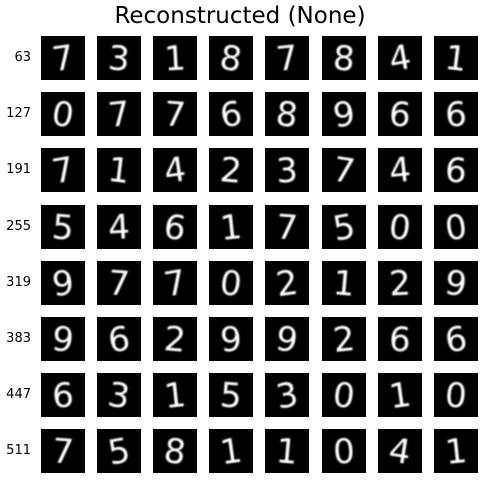 The width and height of the screenshot is (480, 480). Describe the element at coordinates (18, 451) in the screenshot. I see `row-label: 511` at that location.